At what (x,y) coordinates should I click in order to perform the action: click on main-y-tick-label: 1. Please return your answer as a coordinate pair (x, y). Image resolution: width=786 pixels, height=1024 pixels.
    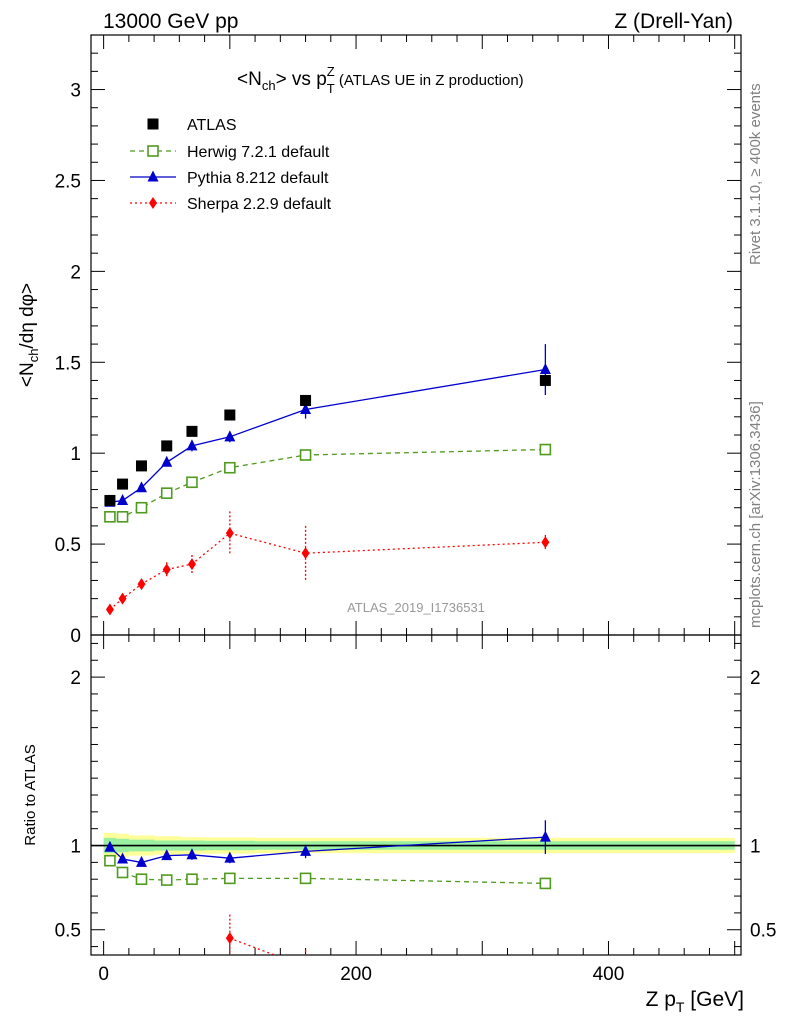
    Looking at the image, I should click on (75, 454).